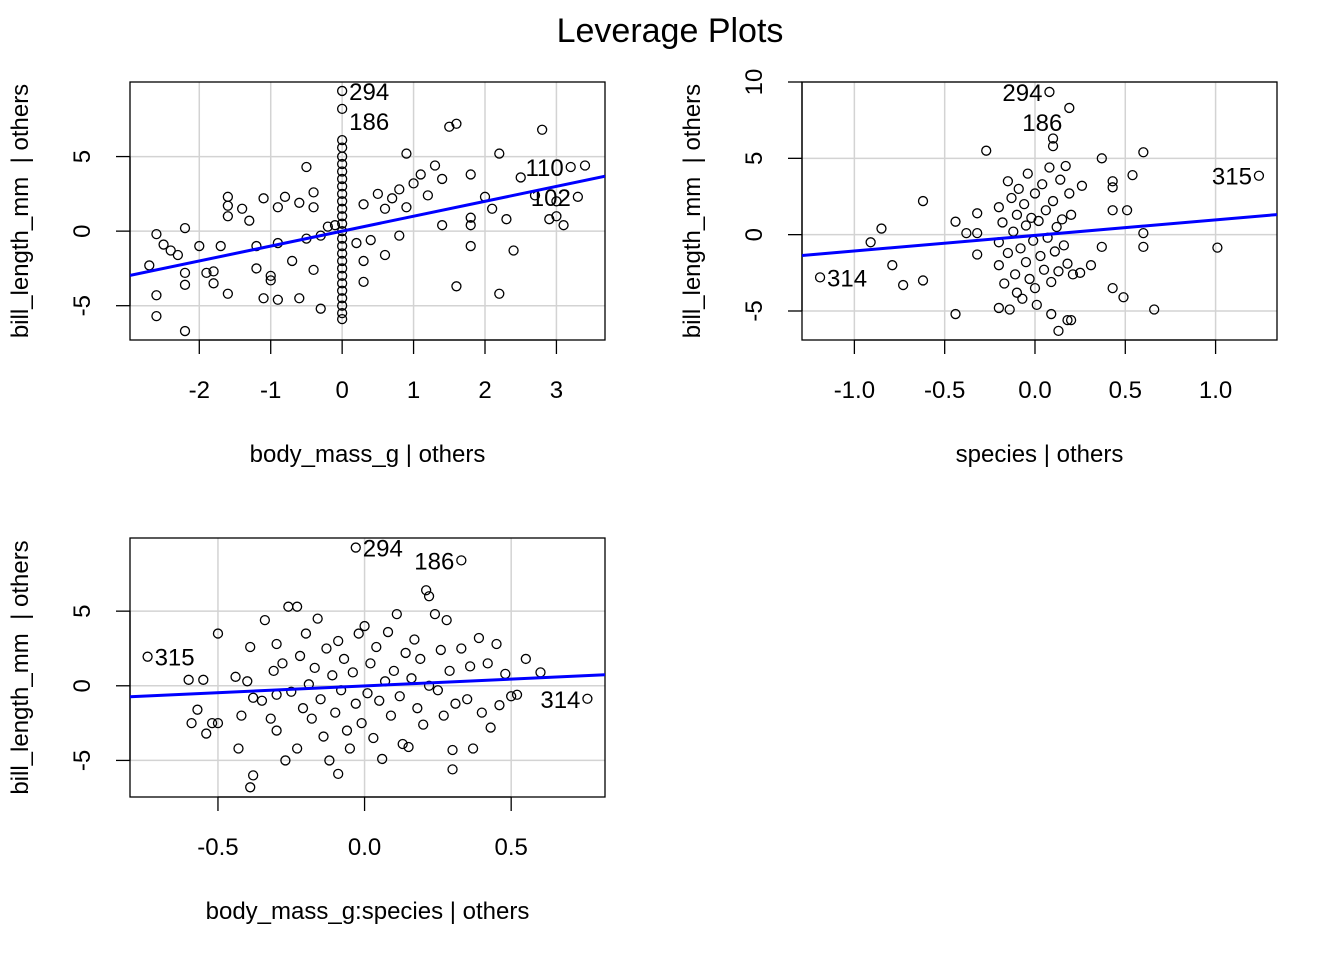 This screenshot has height=960, width=1344. What do you see at coordinates (1044, 234) in the screenshot?
I see `points` at bounding box center [1044, 234].